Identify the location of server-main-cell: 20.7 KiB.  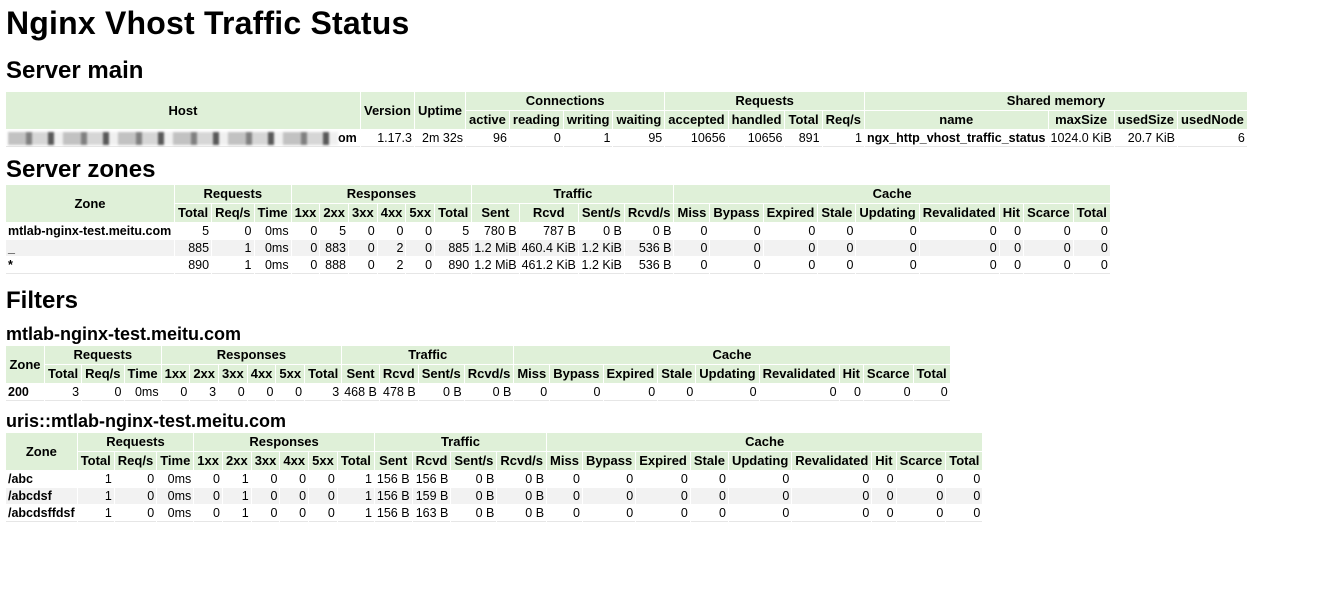
(1146, 138).